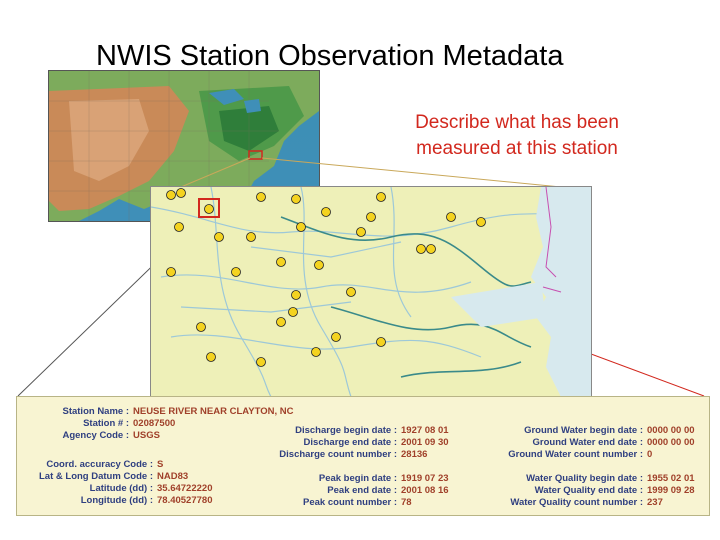 The width and height of the screenshot is (720, 540). I want to click on gw-begin-value: 0000 00 00, so click(671, 430).